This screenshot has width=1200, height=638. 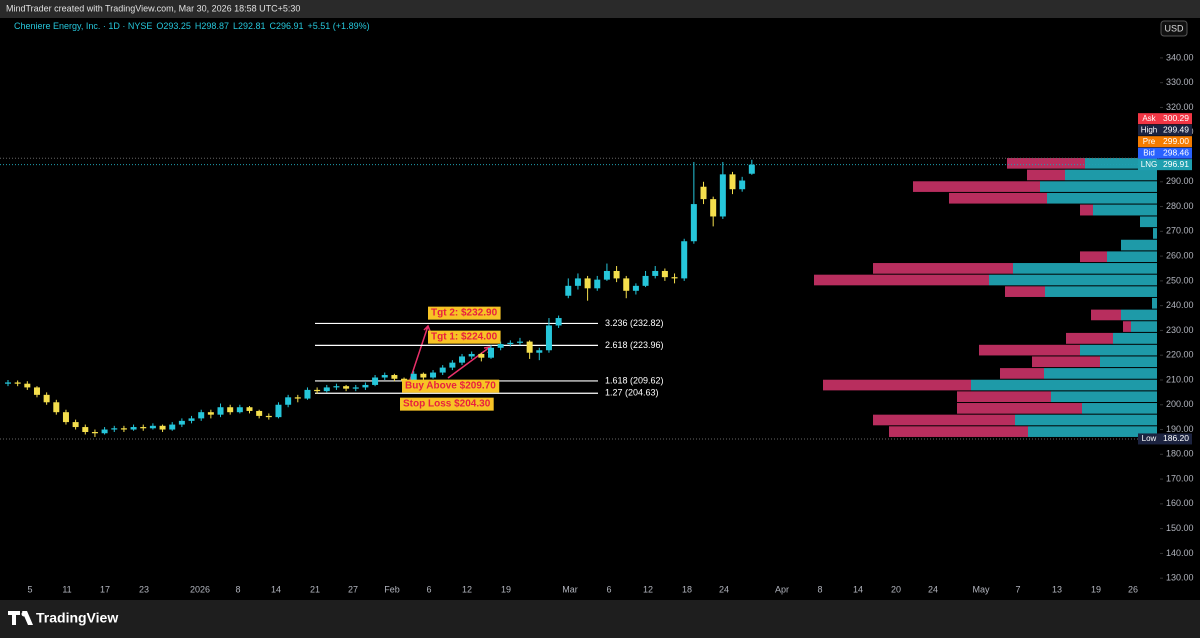 What do you see at coordinates (464, 337) in the screenshot?
I see `annotation: Tgt 1: $224.00` at bounding box center [464, 337].